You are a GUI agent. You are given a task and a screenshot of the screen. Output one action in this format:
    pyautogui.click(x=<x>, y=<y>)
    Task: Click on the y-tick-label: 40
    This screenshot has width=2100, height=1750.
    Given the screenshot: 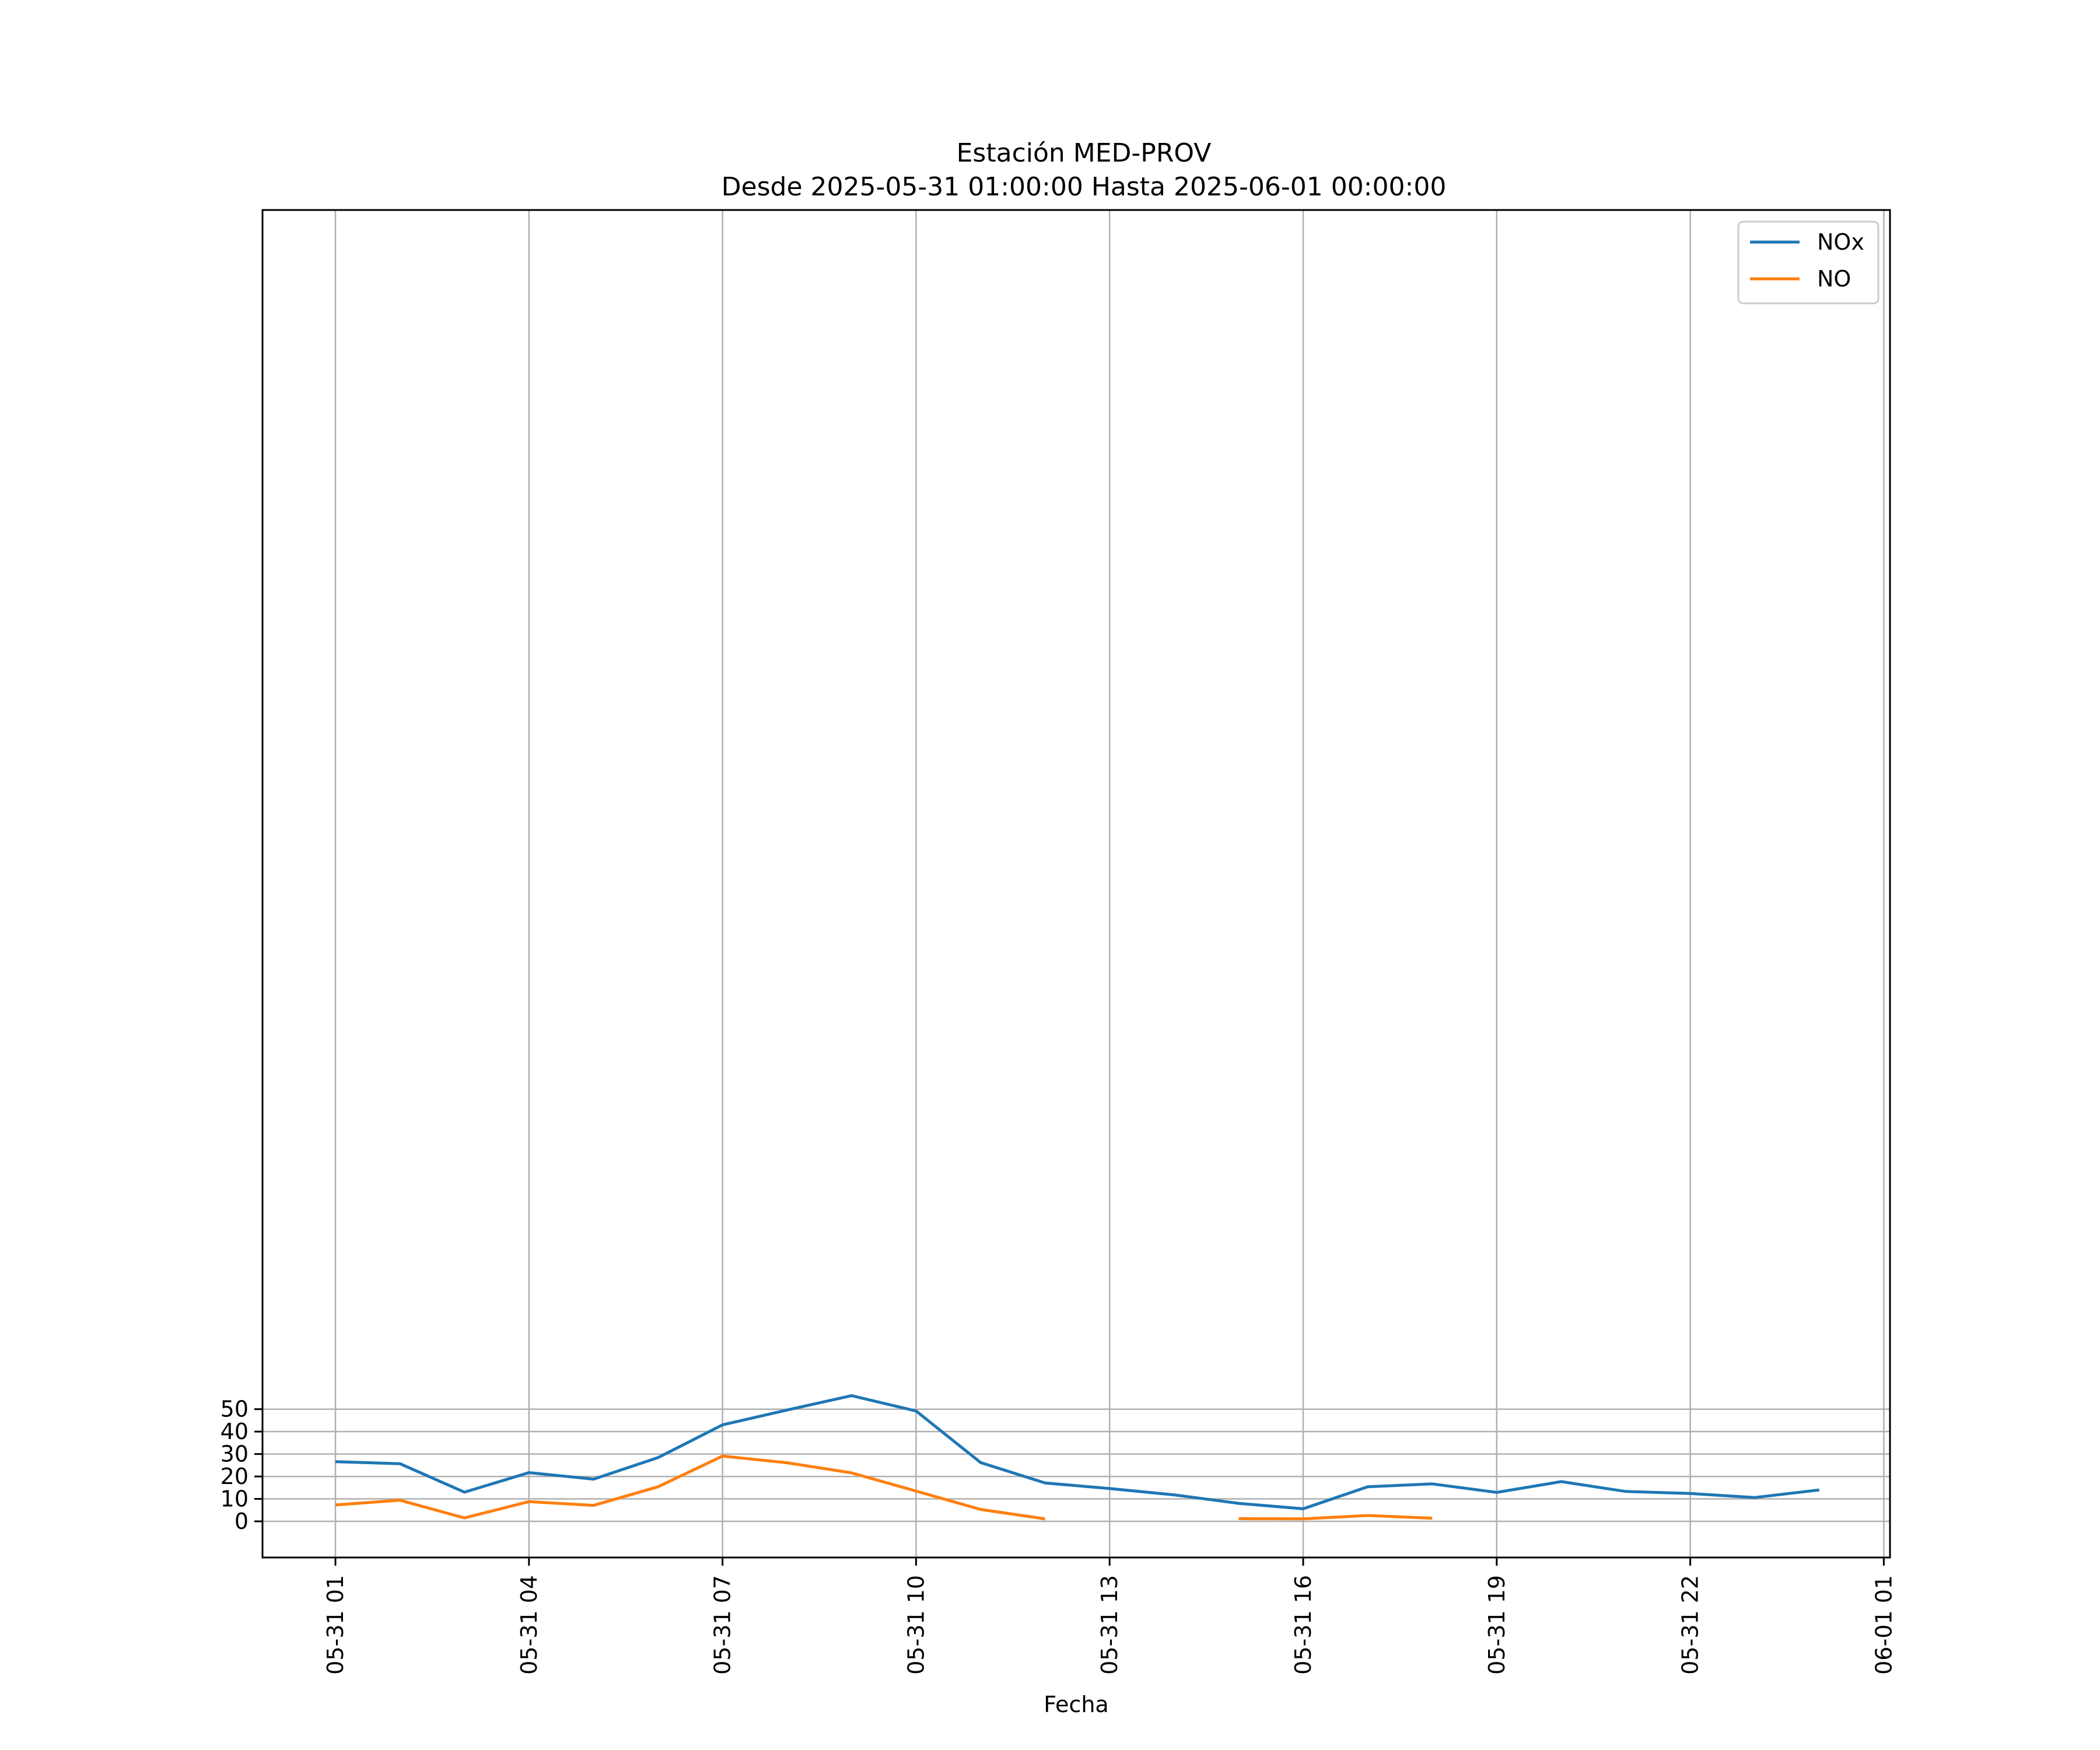 What is the action you would take?
    pyautogui.click(x=235, y=1431)
    